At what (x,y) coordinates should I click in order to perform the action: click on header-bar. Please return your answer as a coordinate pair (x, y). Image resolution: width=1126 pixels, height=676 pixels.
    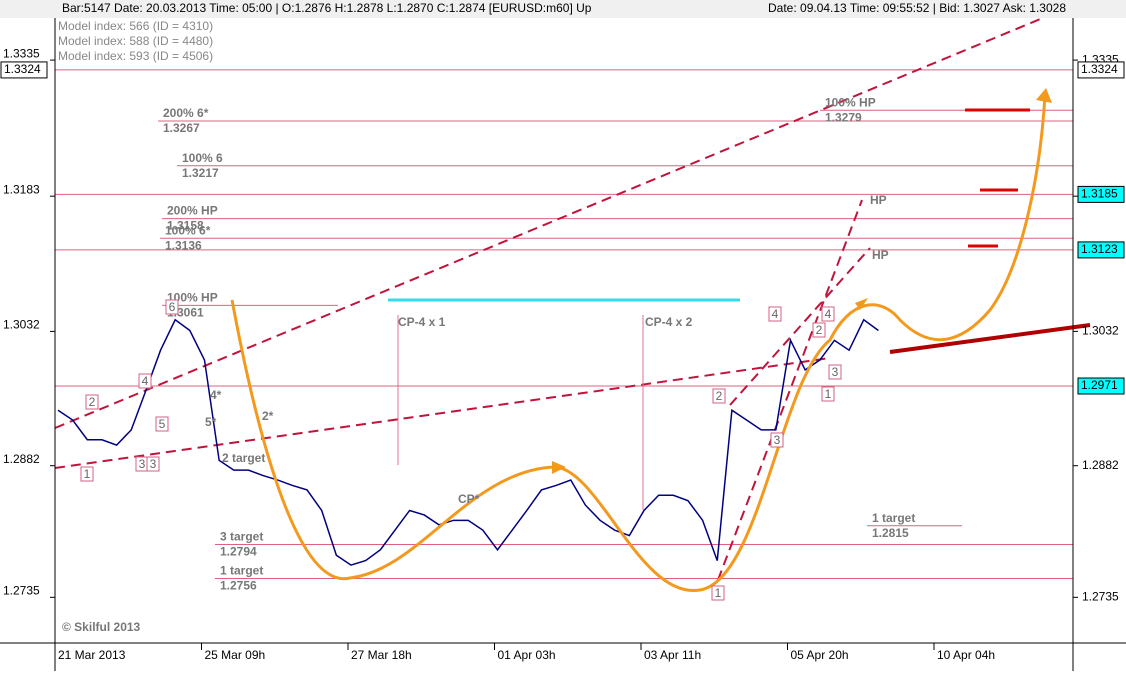
    Looking at the image, I should click on (563, 9).